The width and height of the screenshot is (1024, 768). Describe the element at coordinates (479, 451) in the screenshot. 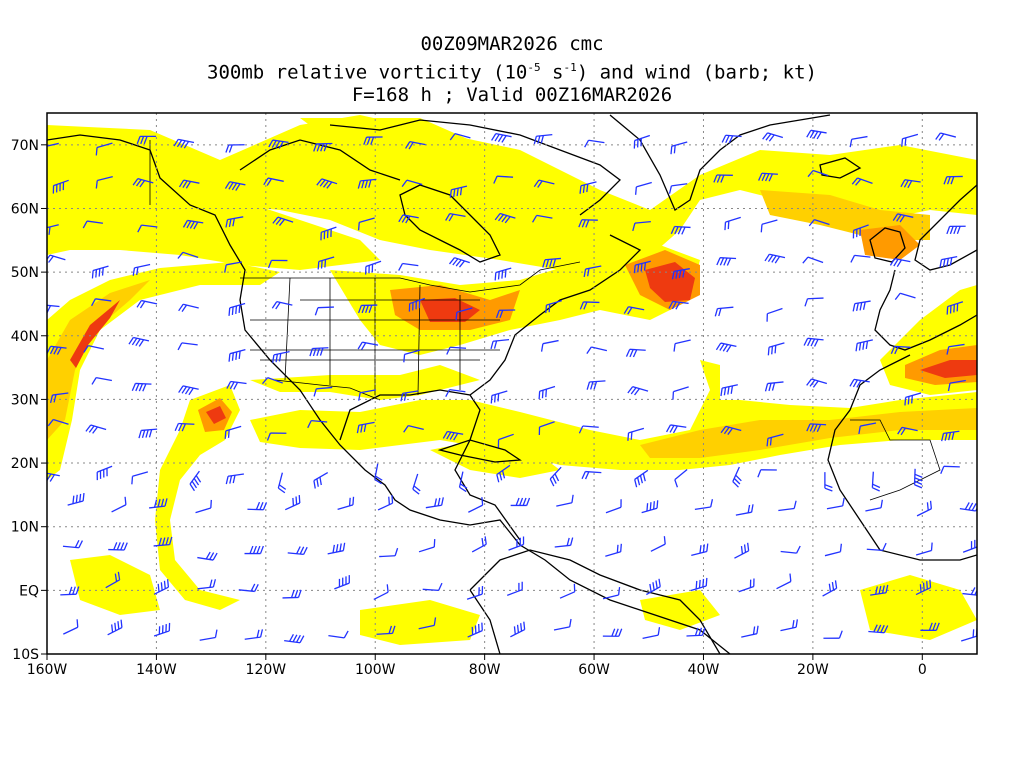

I see `coastline-cuba` at that location.